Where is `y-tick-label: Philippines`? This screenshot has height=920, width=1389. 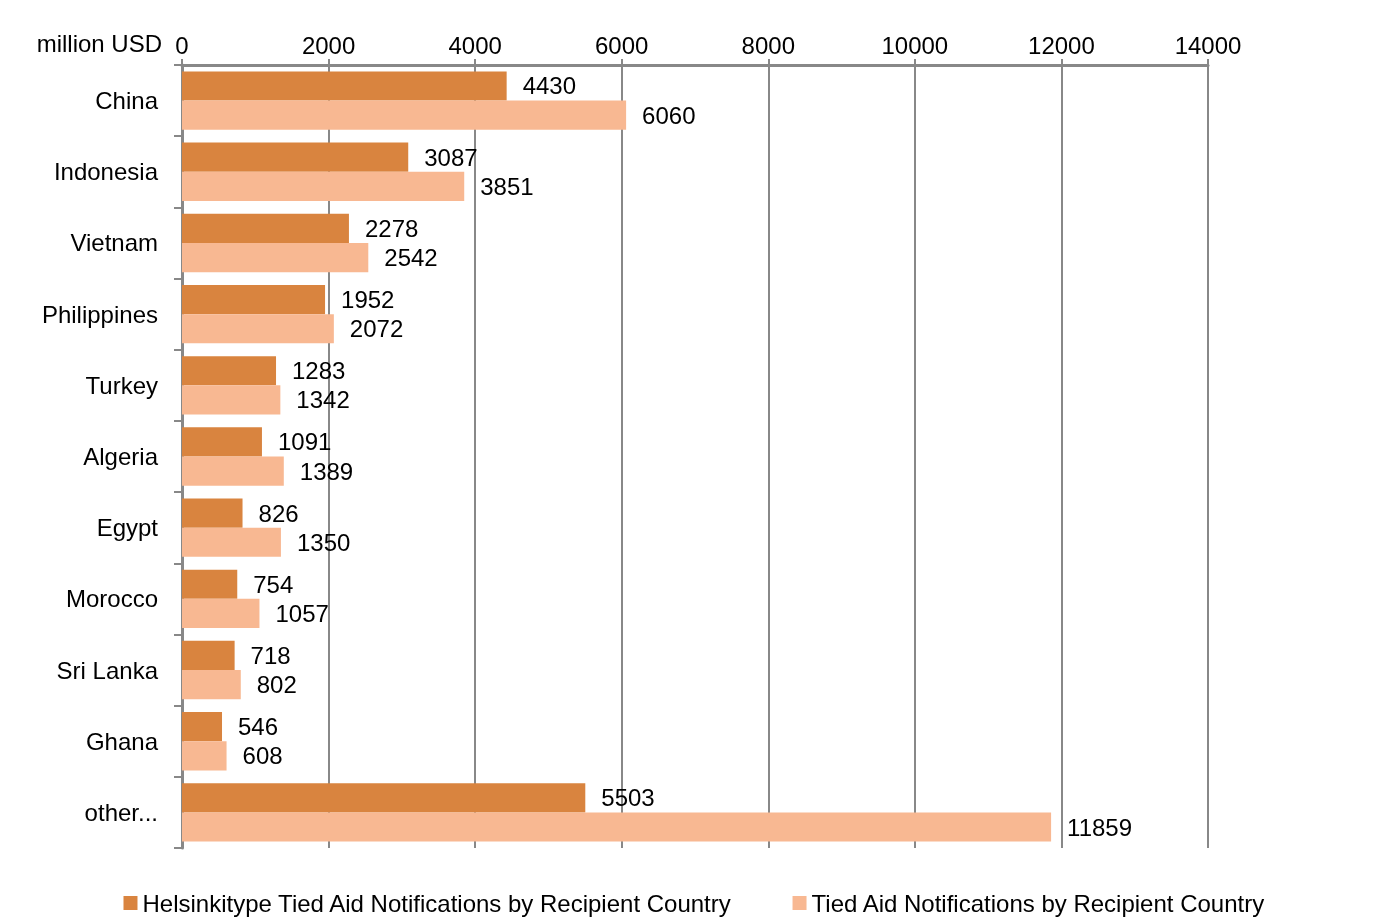 y-tick-label: Philippines is located at coordinates (99, 314).